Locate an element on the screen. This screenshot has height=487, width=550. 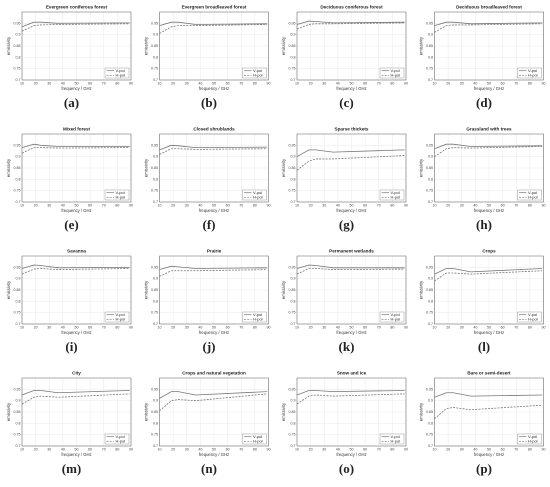
panel-label: (a) is located at coordinates (71, 102).